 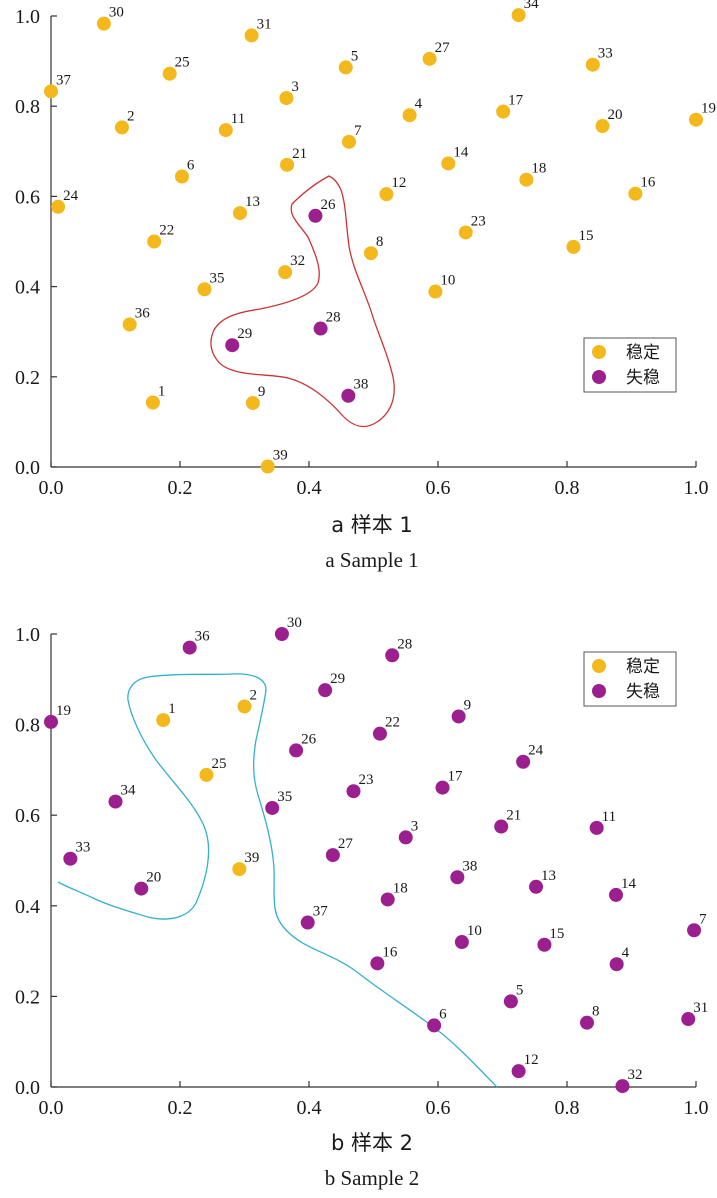 I want to click on y-tick-label: 0.6, so click(x=27, y=197).